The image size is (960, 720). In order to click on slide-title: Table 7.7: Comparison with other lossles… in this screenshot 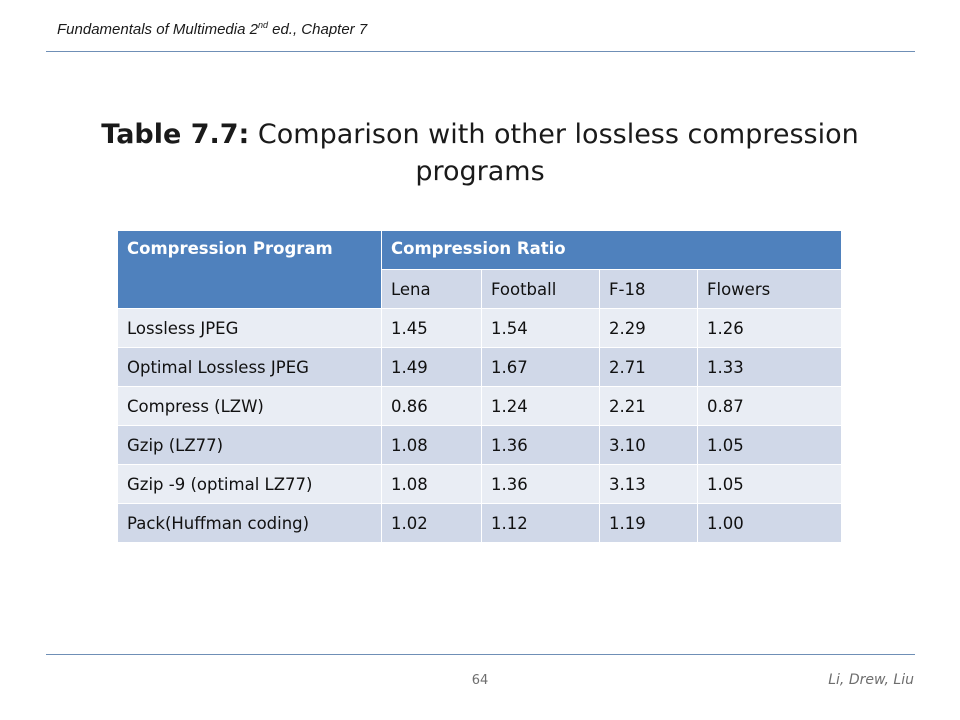, I will do `click(480, 153)`.